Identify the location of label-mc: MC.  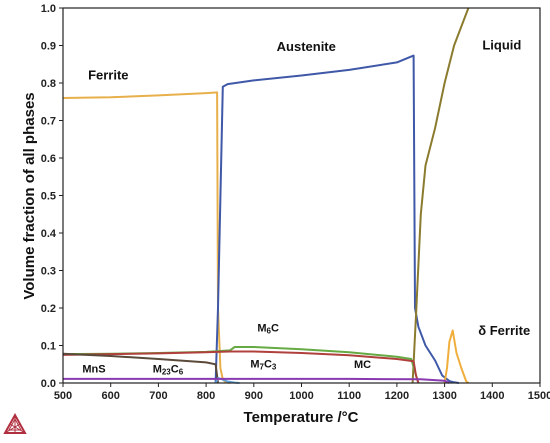
(362, 365).